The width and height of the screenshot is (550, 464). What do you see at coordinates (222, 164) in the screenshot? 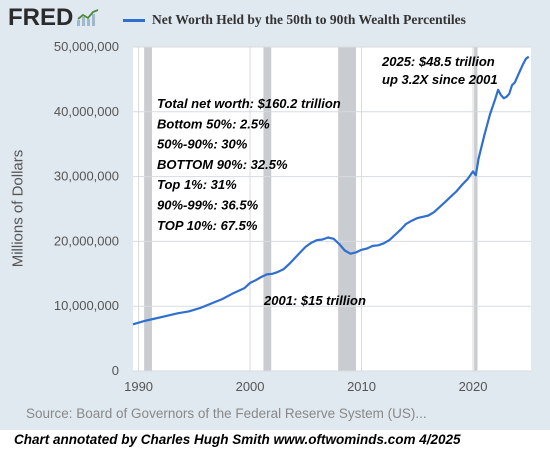
I see `breakdown-annotation: BOTTOM 90%: 32.5%` at bounding box center [222, 164].